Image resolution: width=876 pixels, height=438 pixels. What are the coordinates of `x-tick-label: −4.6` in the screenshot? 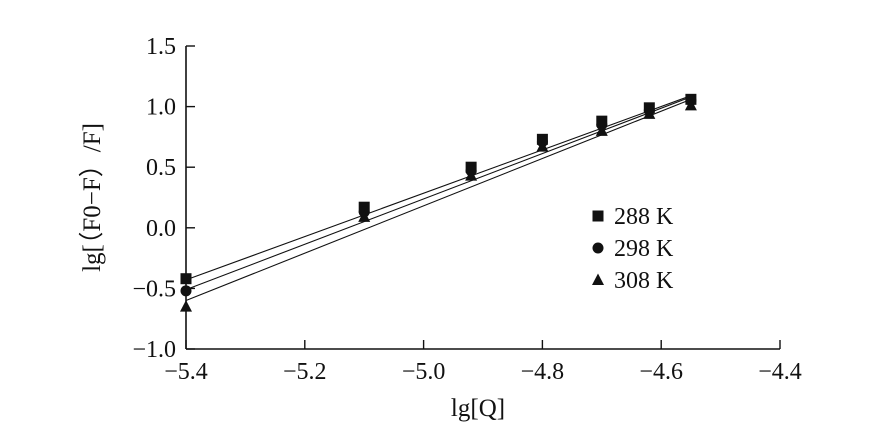 It's located at (661, 372).